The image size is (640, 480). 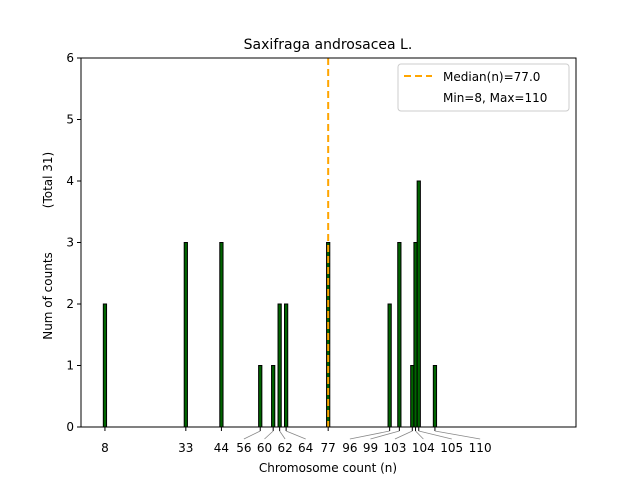 What do you see at coordinates (495, 98) in the screenshot?
I see `legend-entry-minmax: Min=8, Max=110` at bounding box center [495, 98].